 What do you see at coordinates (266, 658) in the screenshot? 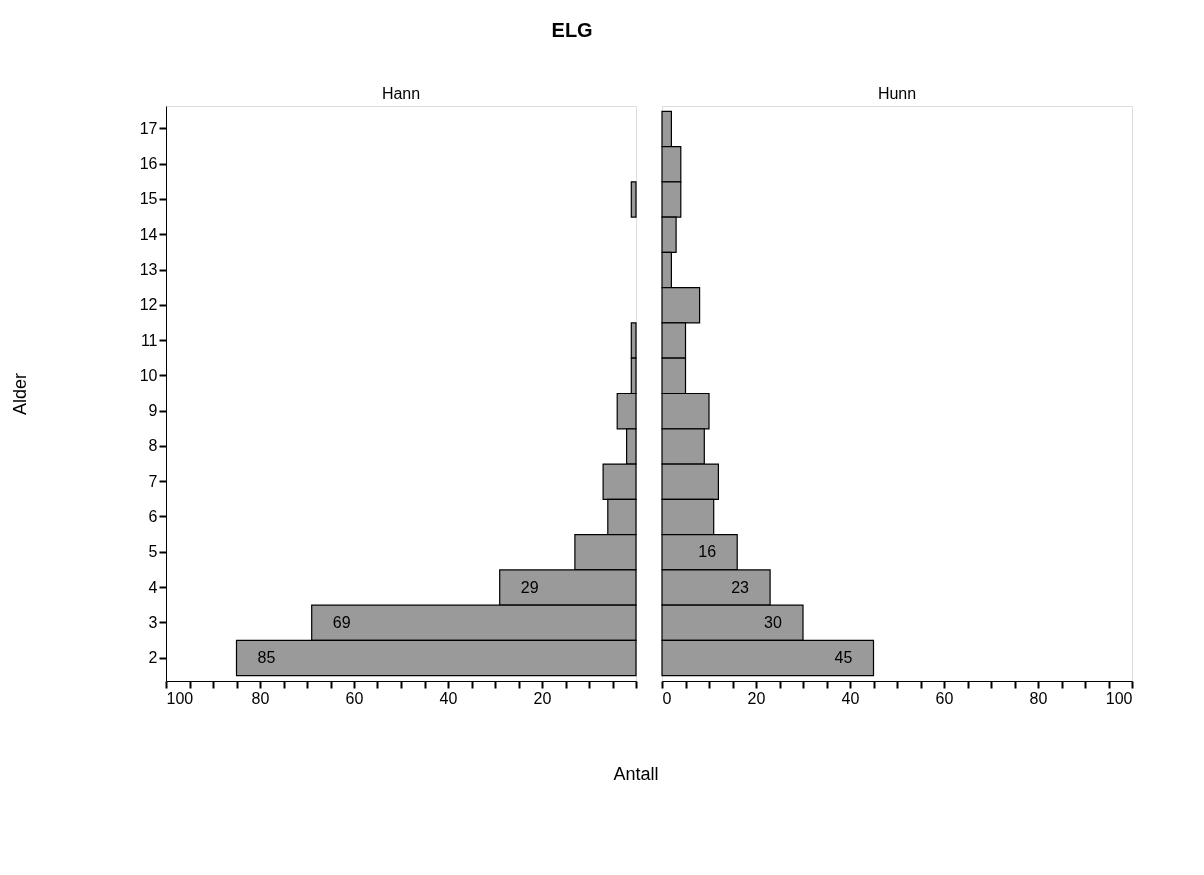
I see `data-label: 85` at bounding box center [266, 658].